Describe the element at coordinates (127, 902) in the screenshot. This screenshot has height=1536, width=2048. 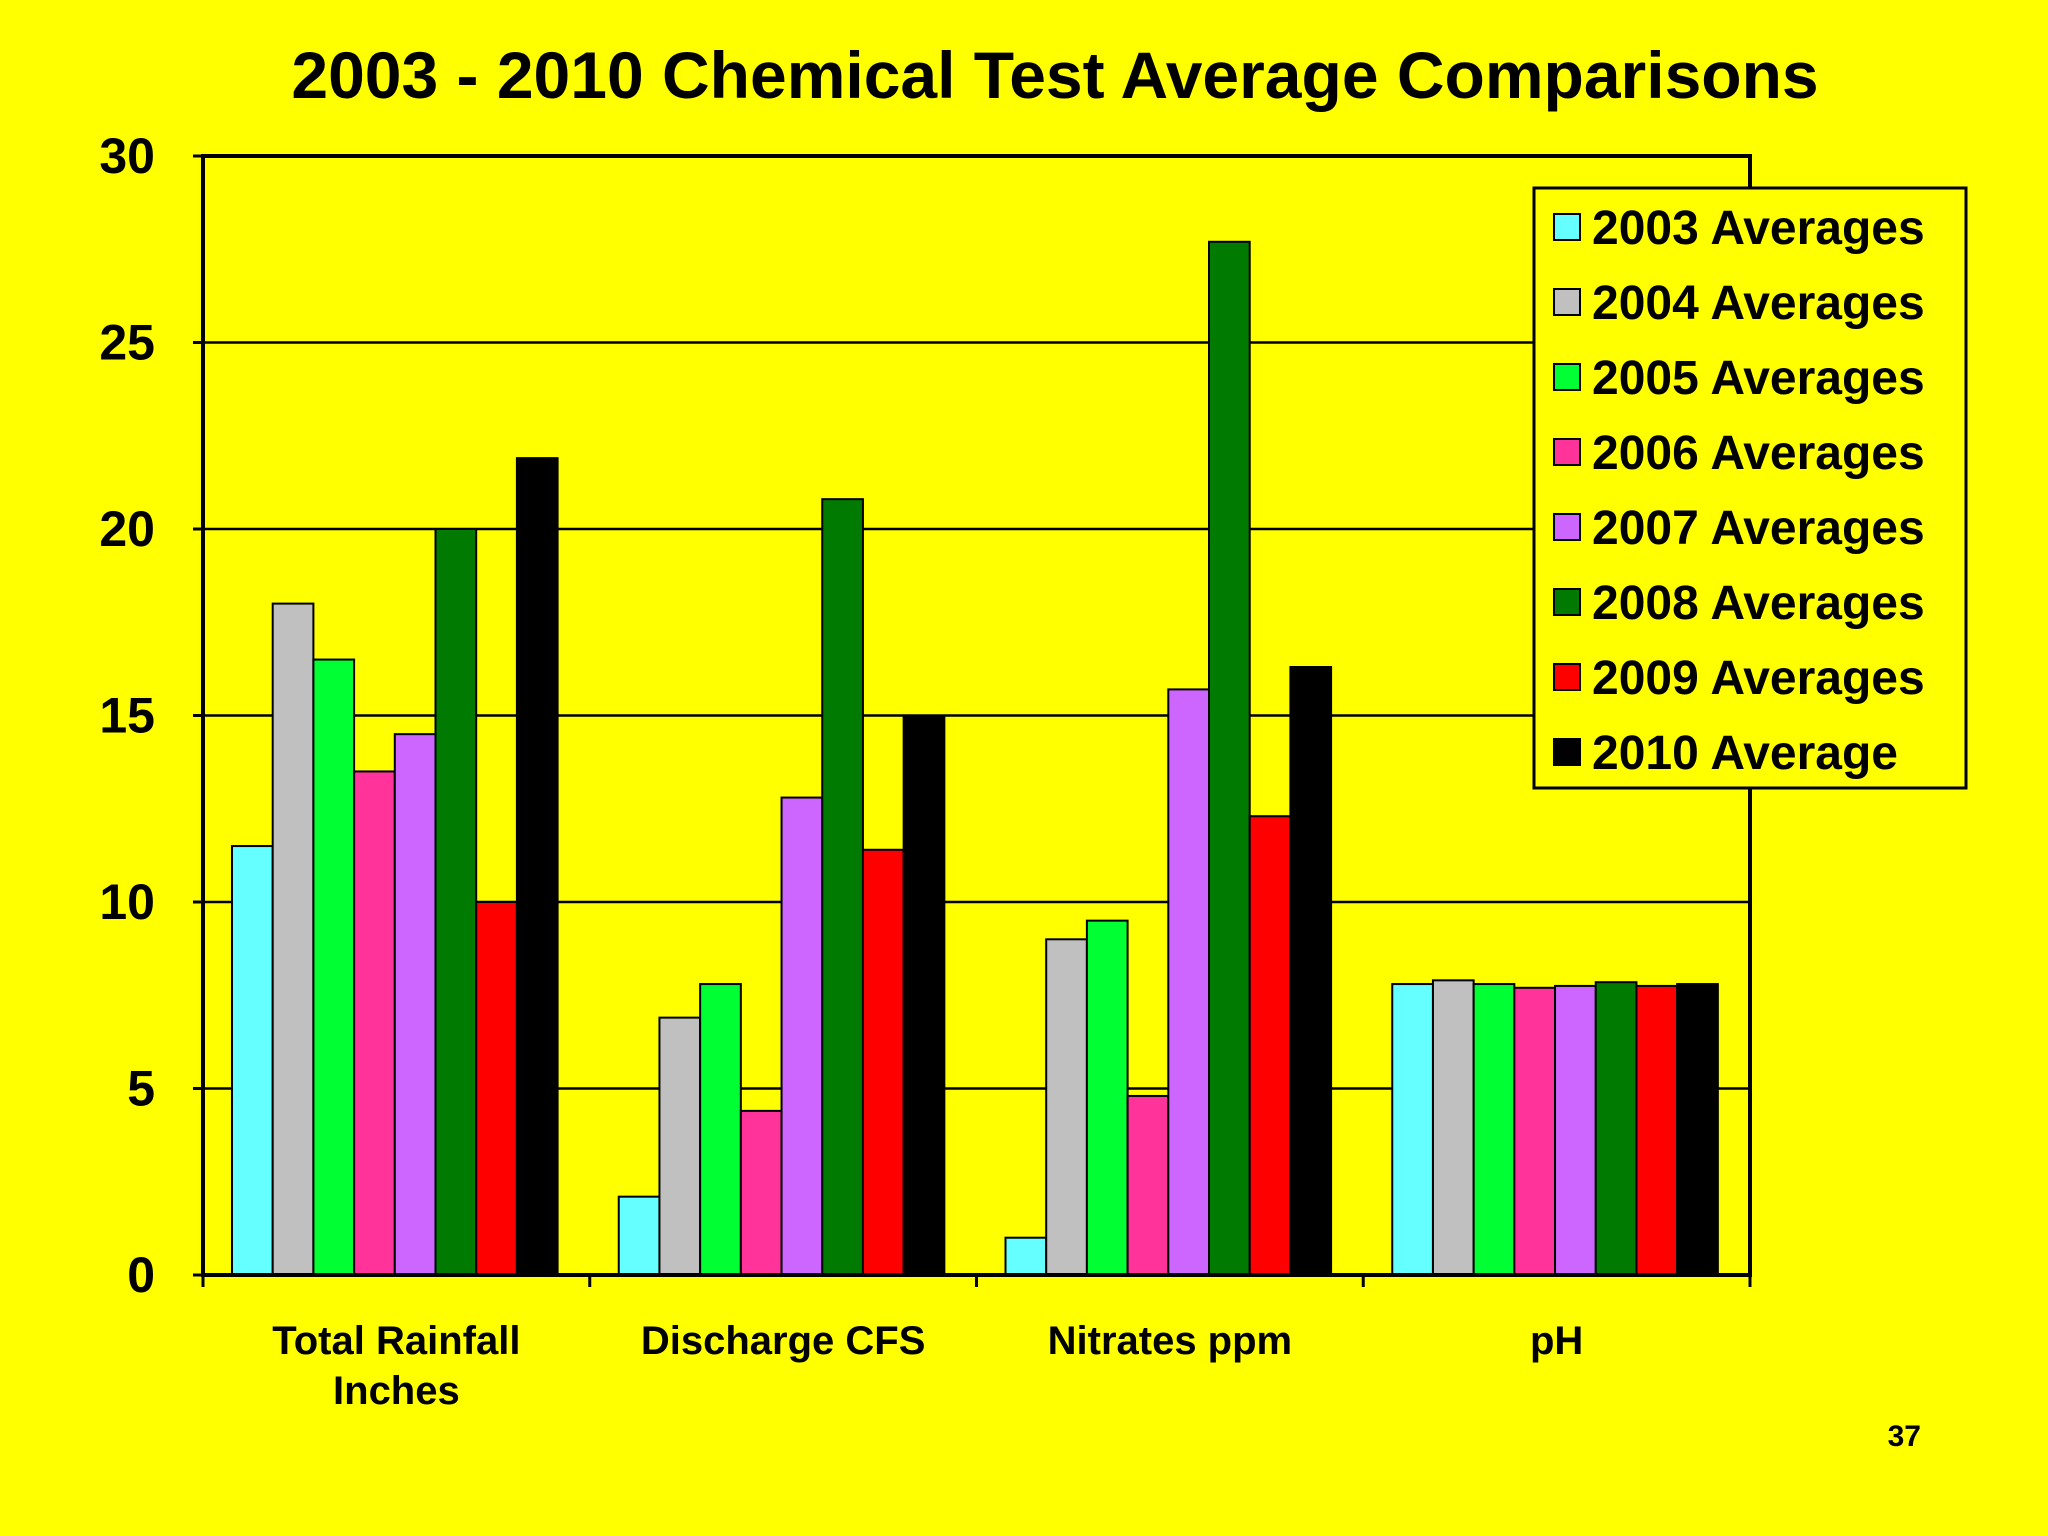
I see `y-tick-label: 10` at that location.